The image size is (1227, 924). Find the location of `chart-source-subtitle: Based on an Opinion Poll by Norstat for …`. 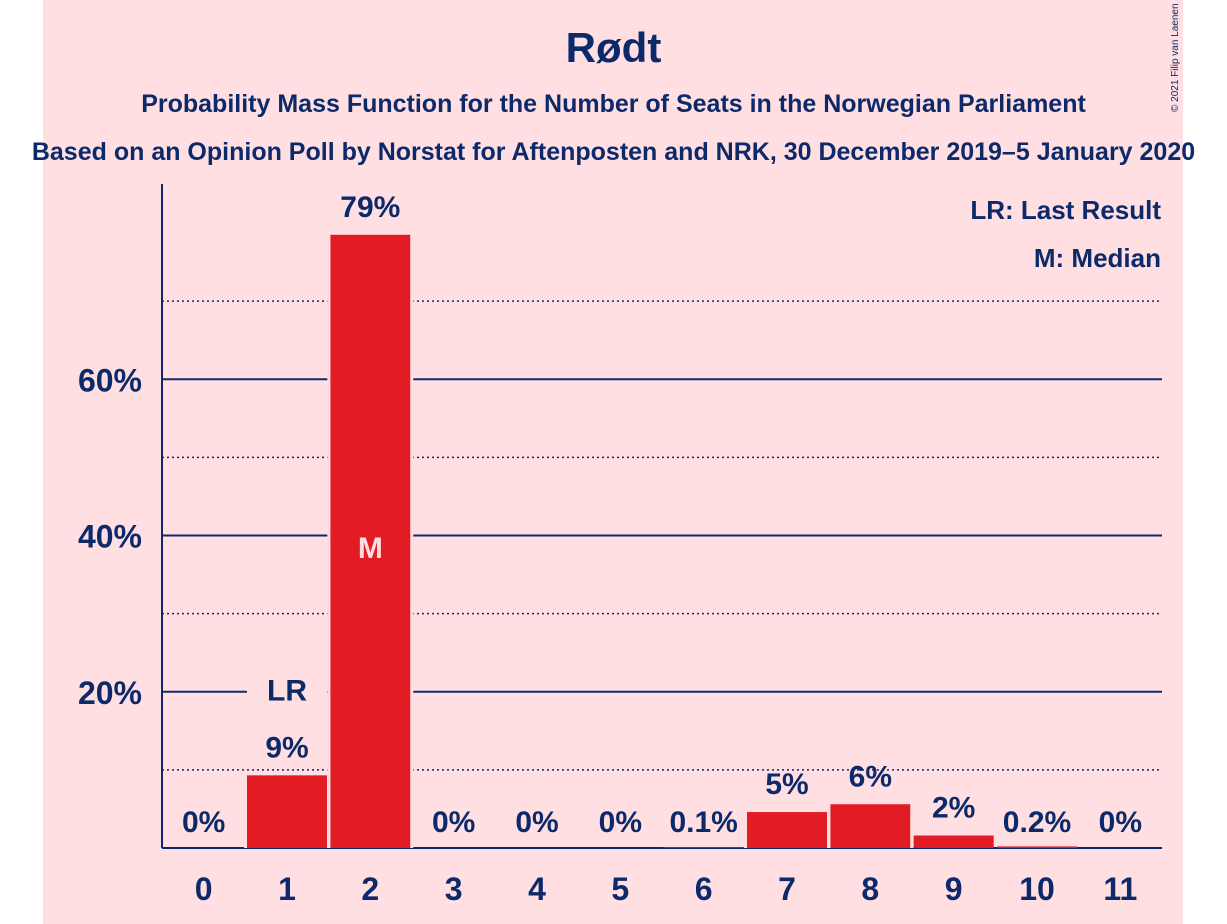

chart-source-subtitle: Based on an Opinion Poll by Norstat for … is located at coordinates (613, 152).